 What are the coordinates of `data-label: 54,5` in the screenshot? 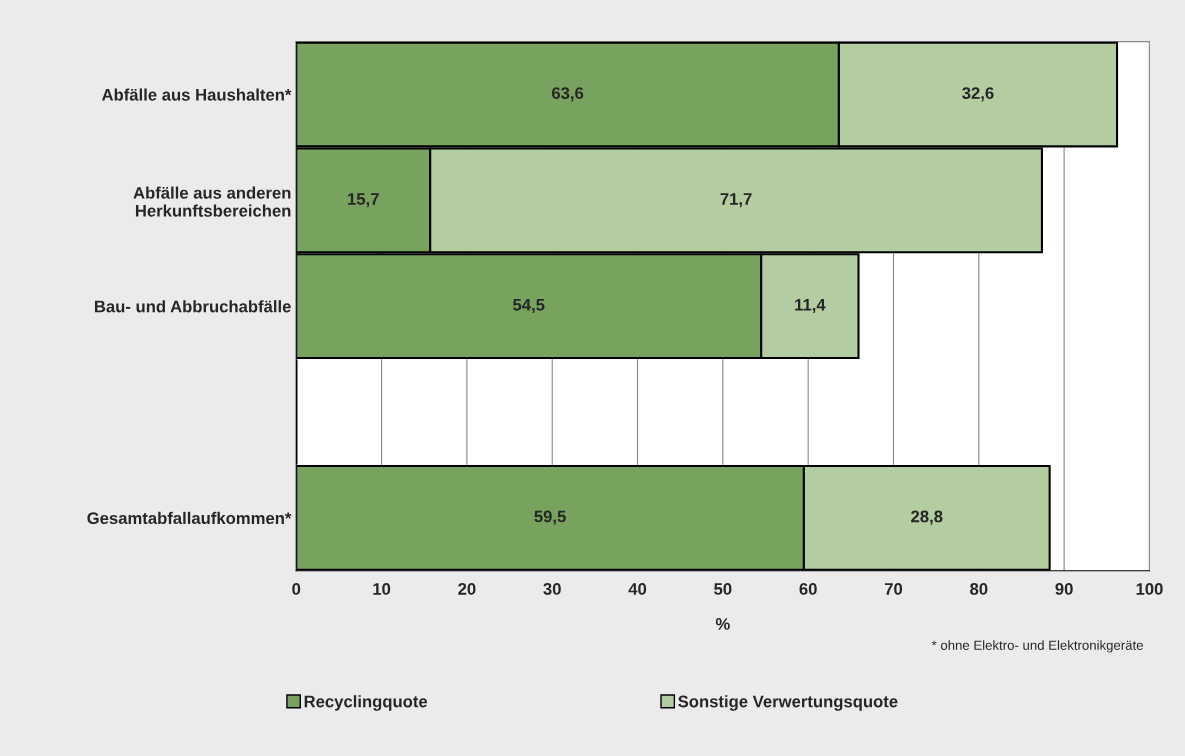 It's located at (529, 306).